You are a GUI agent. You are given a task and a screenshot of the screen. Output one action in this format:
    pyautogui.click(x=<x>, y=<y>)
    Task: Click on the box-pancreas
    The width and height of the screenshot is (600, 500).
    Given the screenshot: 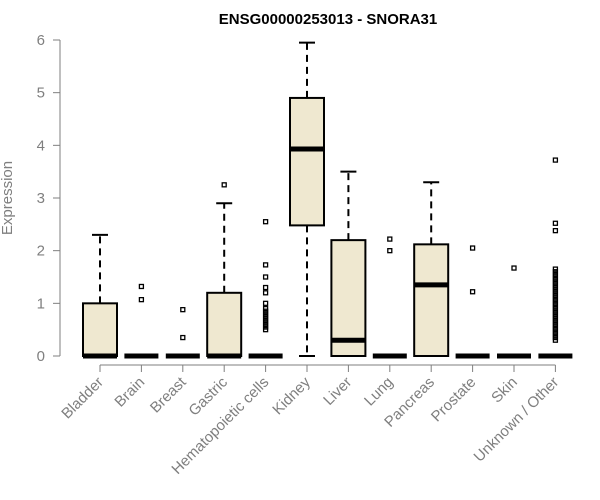 What is the action you would take?
    pyautogui.click(x=431, y=269)
    